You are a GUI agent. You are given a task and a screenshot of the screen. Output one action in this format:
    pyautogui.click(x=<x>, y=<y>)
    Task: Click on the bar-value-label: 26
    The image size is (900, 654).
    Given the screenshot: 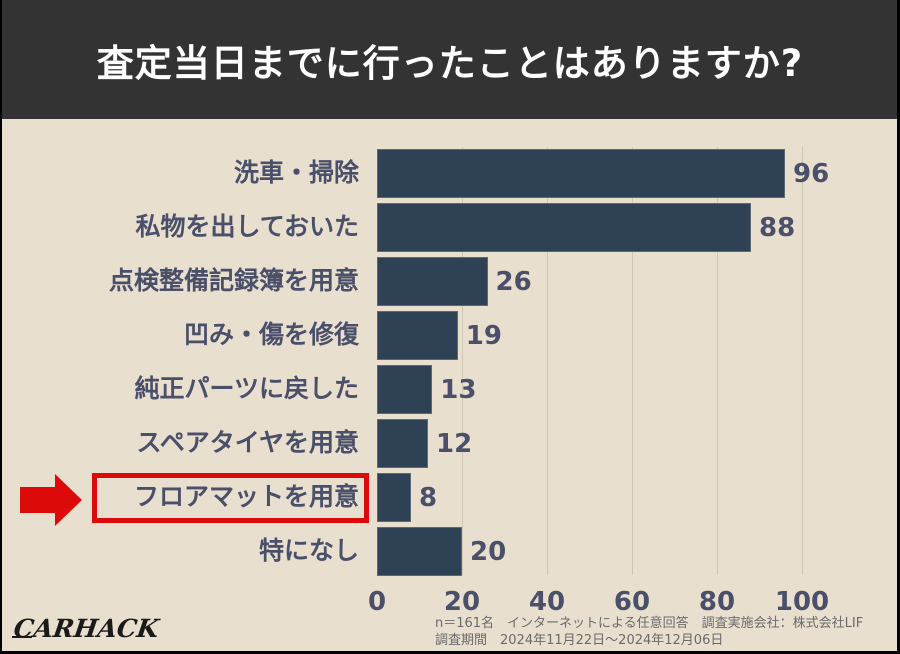 What is the action you would take?
    pyautogui.click(x=513, y=282)
    